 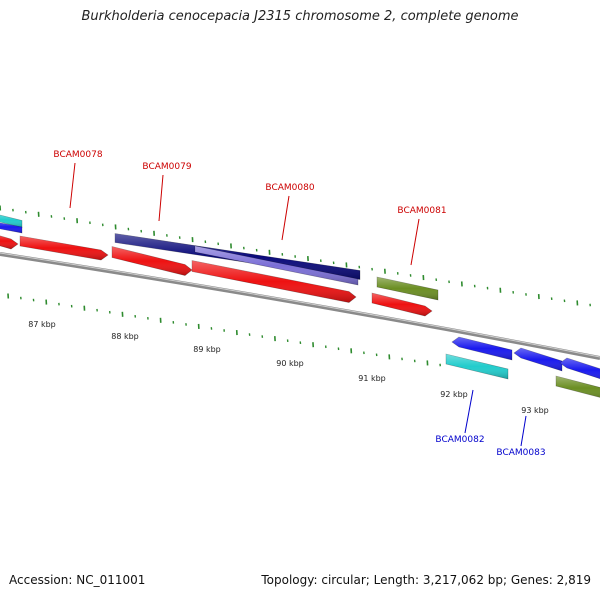 What do you see at coordinates (77, 580) in the screenshot?
I see `accession-text: Accession: NC_011001` at bounding box center [77, 580].